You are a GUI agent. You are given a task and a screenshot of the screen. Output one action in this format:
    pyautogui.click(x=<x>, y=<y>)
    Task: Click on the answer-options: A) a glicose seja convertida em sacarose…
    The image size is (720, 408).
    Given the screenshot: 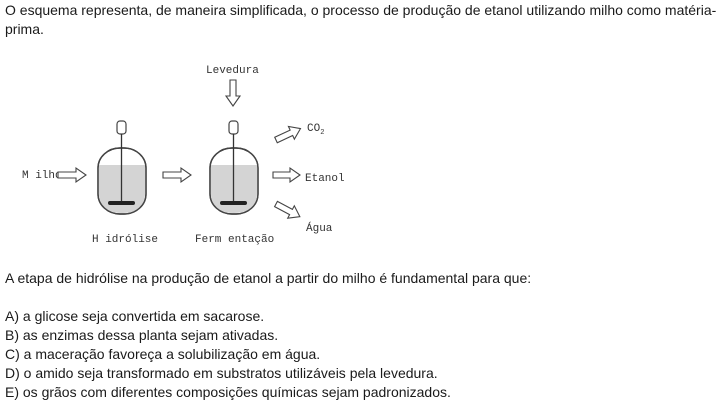 What is the action you would take?
    pyautogui.click(x=228, y=354)
    